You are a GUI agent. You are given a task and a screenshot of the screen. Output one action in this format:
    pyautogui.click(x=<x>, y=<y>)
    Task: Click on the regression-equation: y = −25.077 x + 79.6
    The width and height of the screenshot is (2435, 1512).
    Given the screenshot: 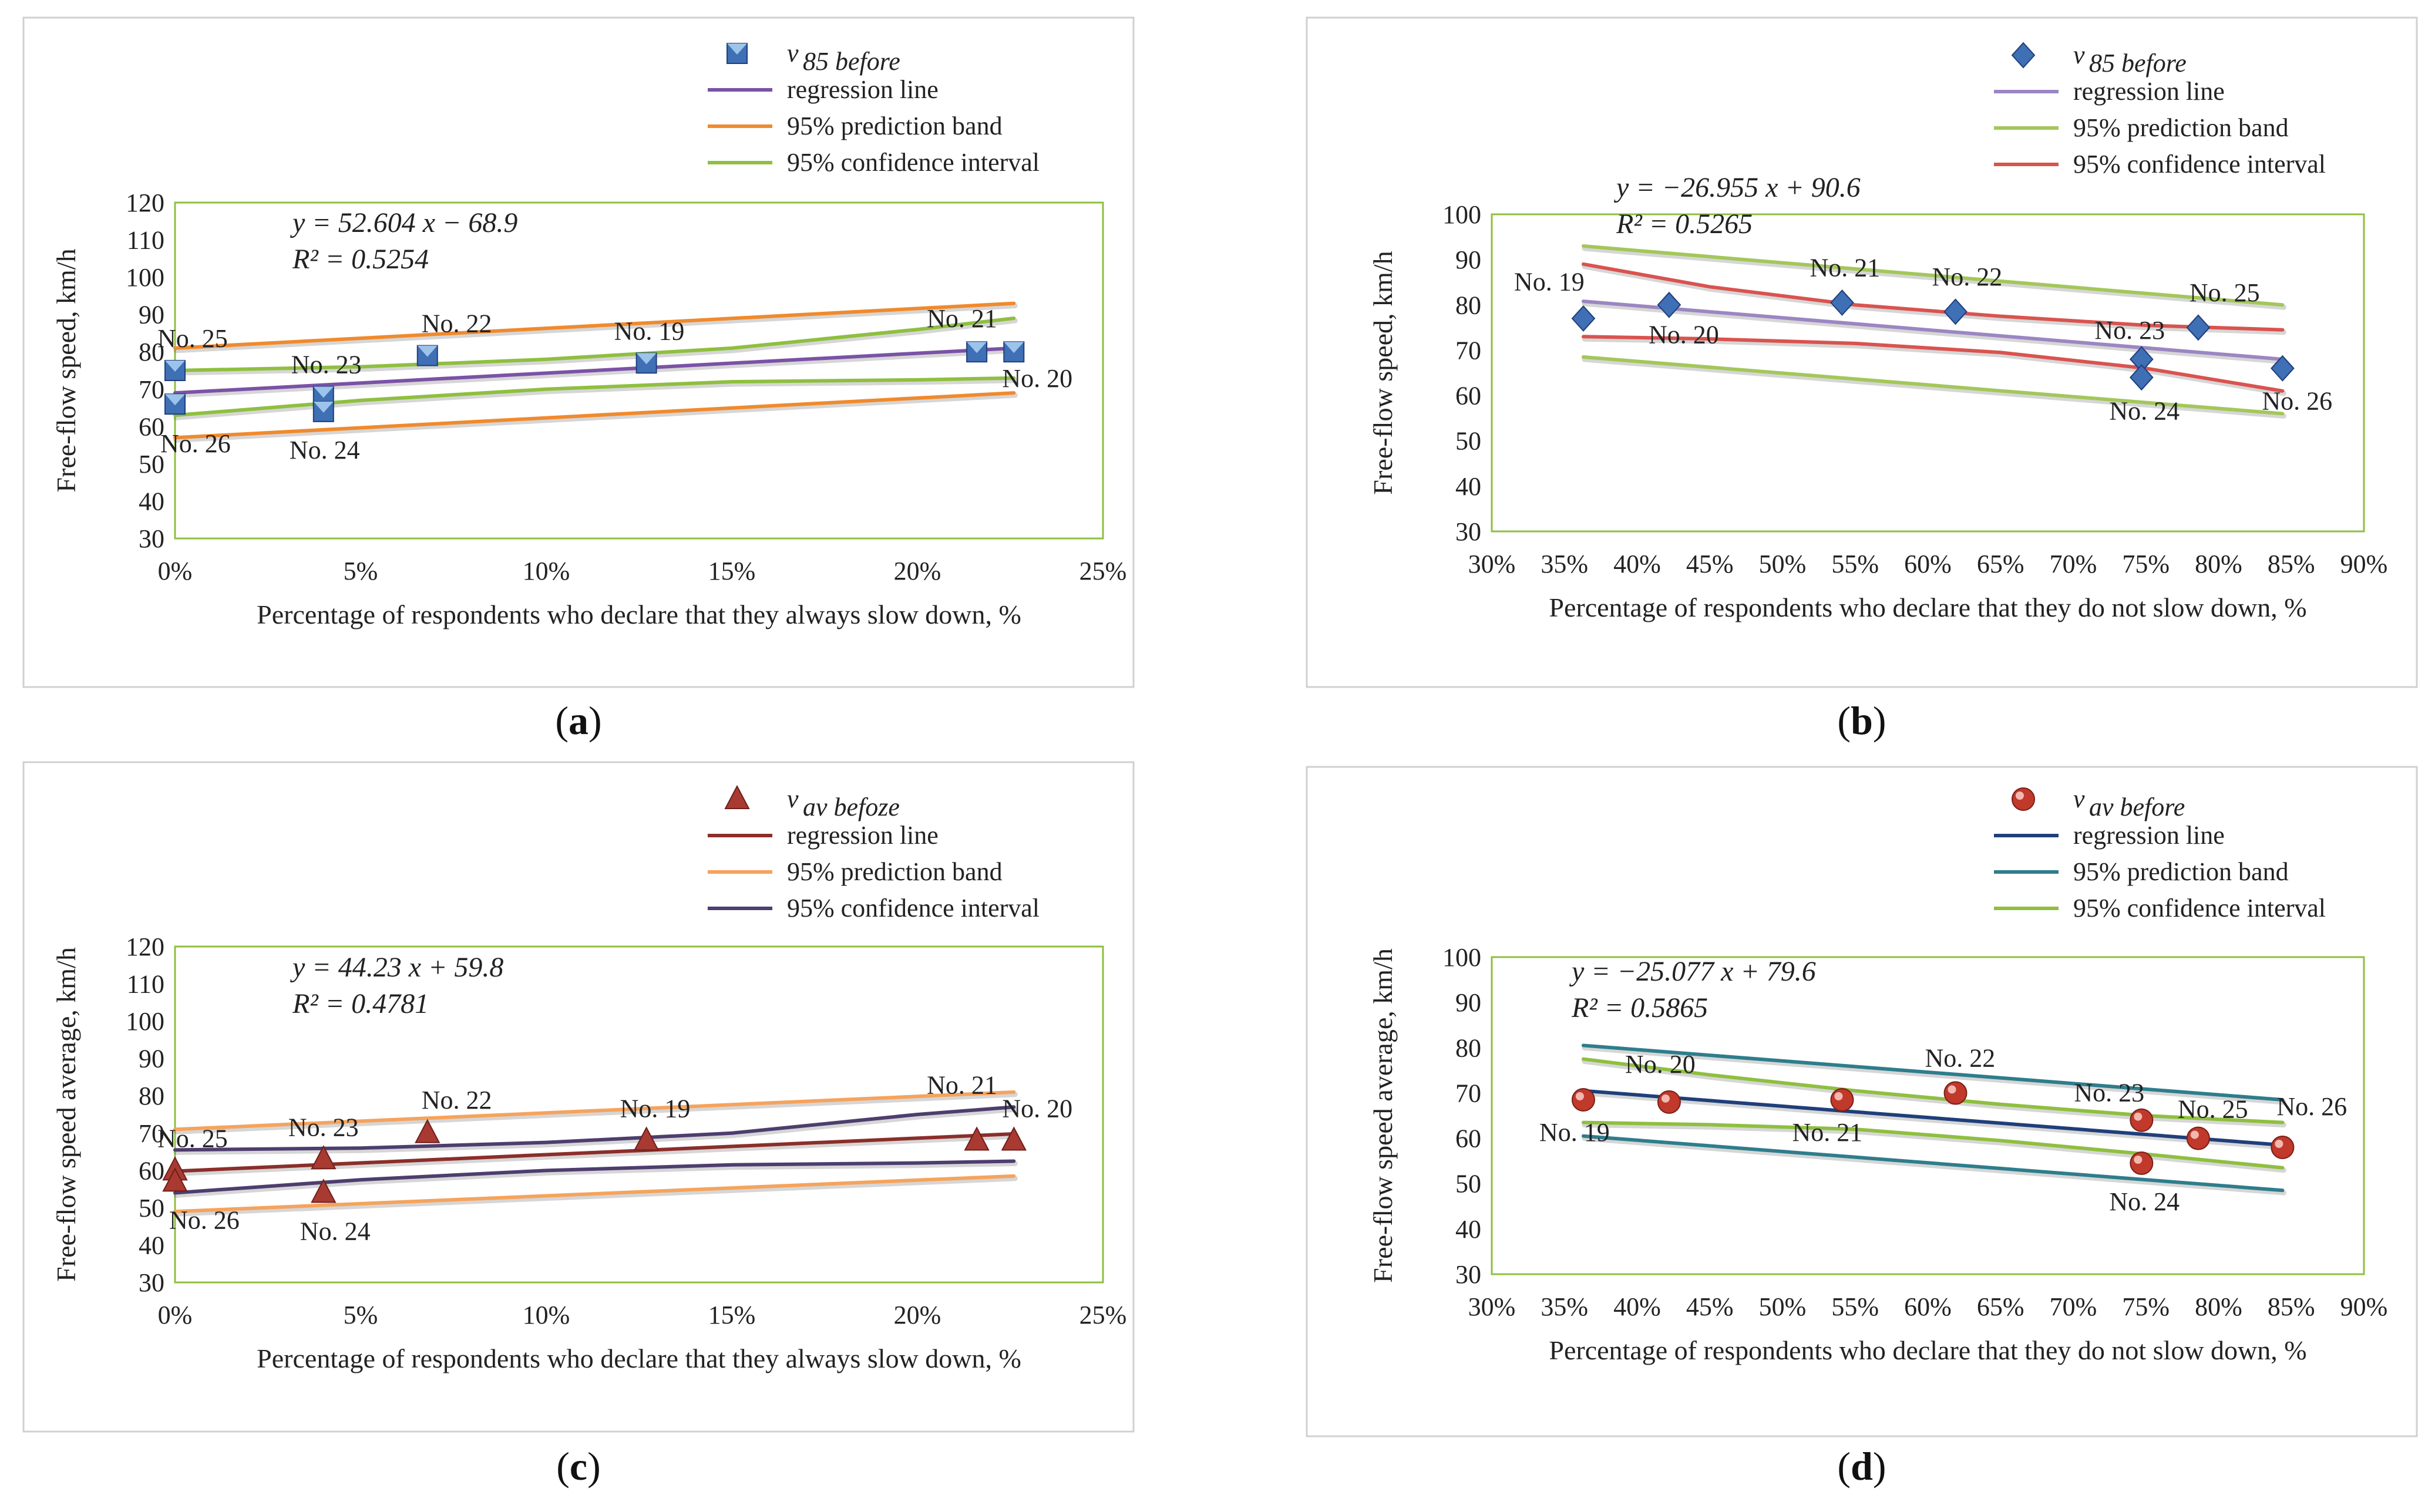 What is the action you would take?
    pyautogui.click(x=1692, y=971)
    